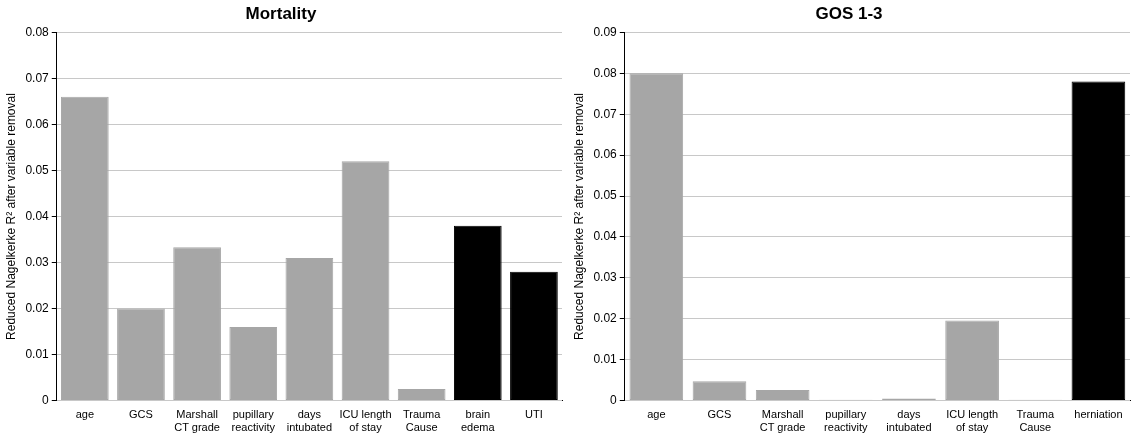  Describe the element at coordinates (281, 13) in the screenshot. I see `chart-title: Mortality` at that location.